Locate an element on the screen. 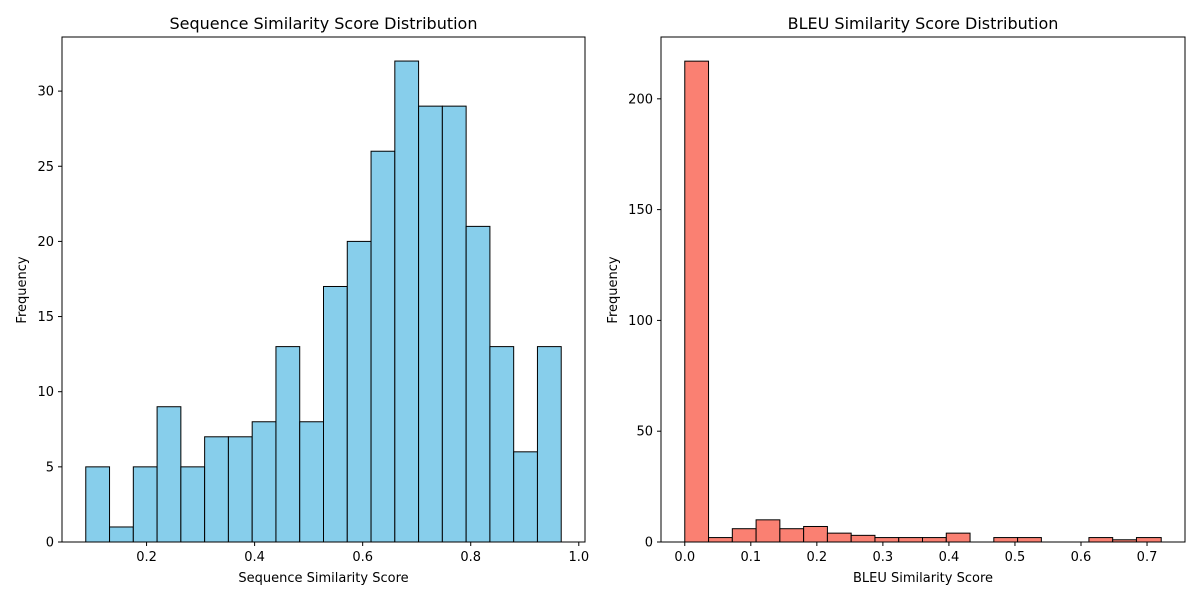 The width and height of the screenshot is (1200, 600). x-tick-label: 0.0 is located at coordinates (684, 557).